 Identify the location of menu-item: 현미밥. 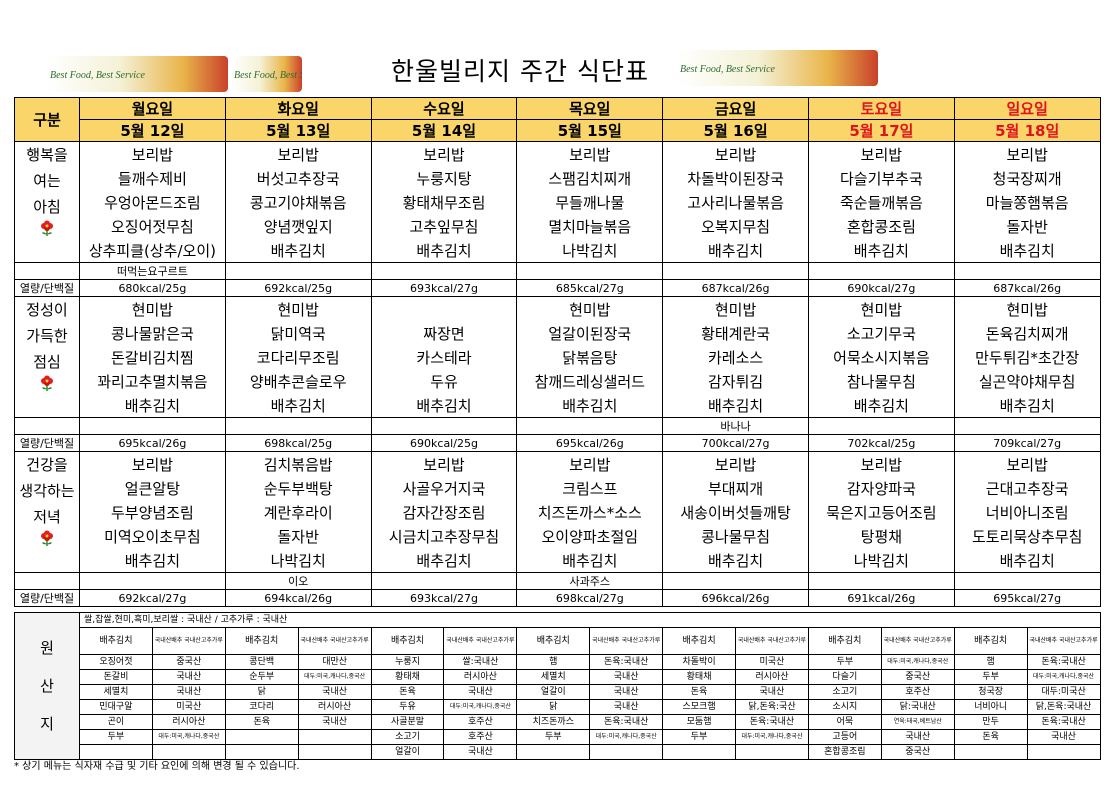
(152, 308).